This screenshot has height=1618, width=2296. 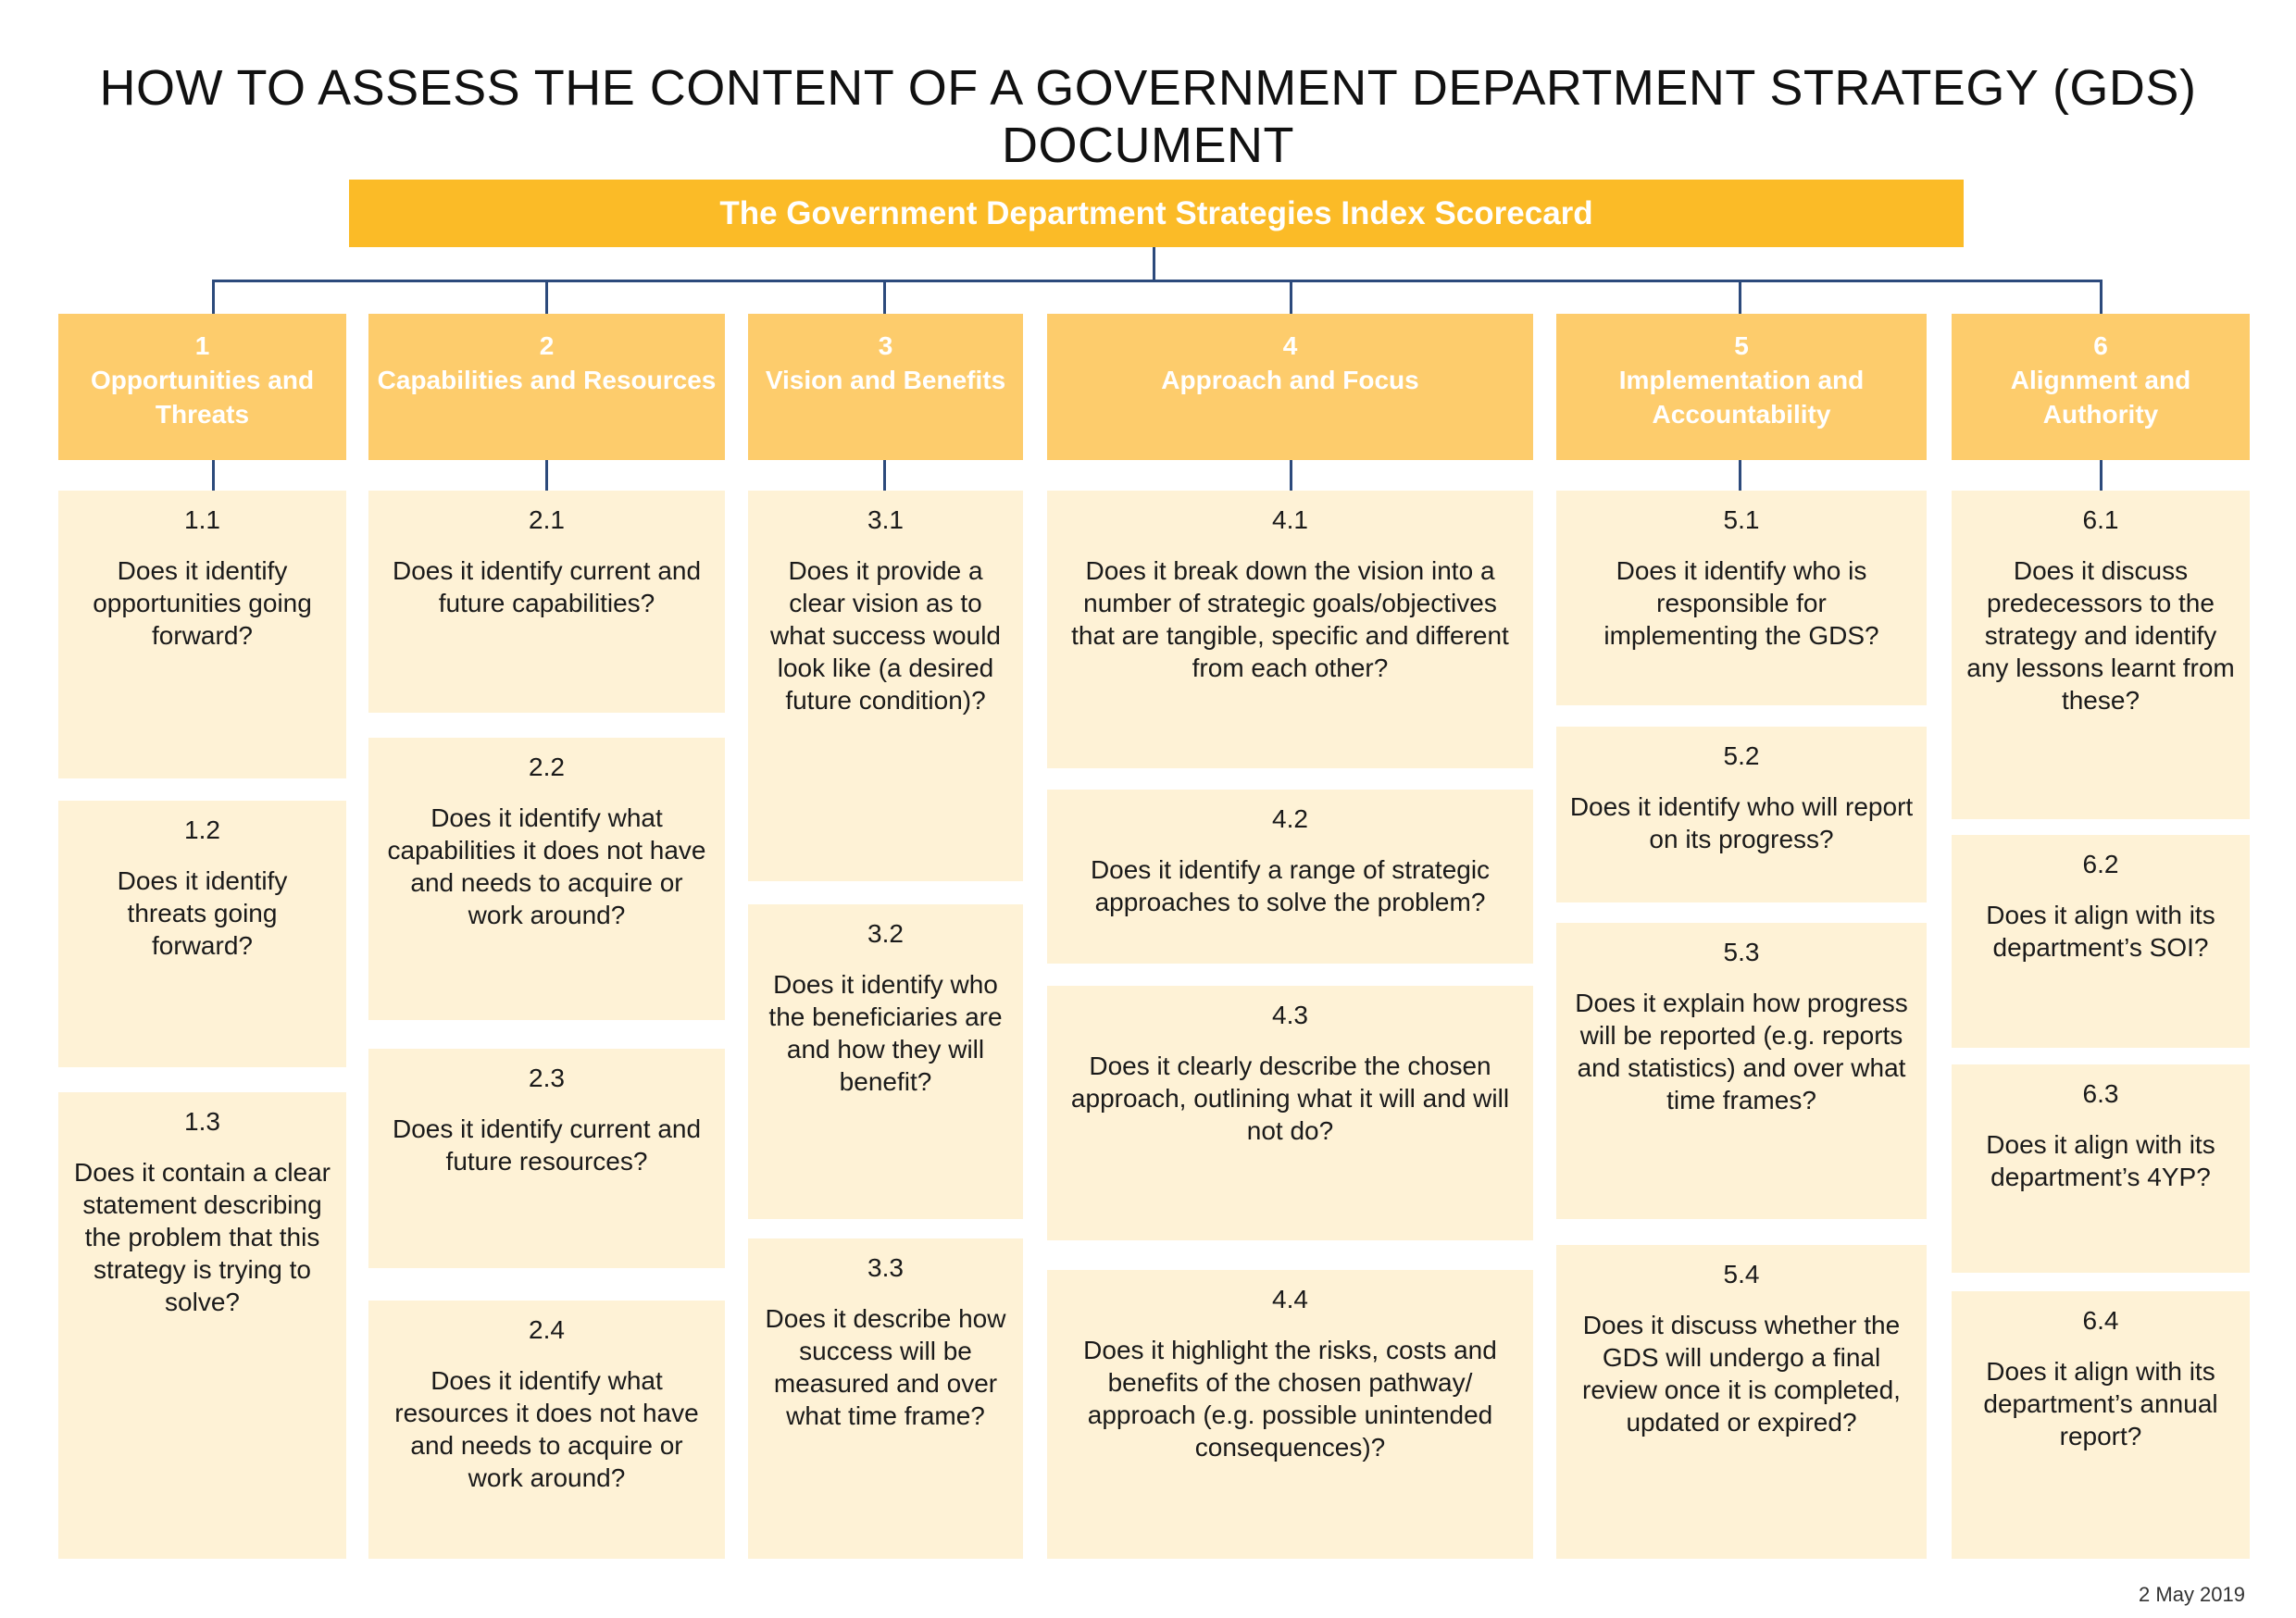 What do you see at coordinates (2192, 1594) in the screenshot?
I see `footer-date: 2 May 2019` at bounding box center [2192, 1594].